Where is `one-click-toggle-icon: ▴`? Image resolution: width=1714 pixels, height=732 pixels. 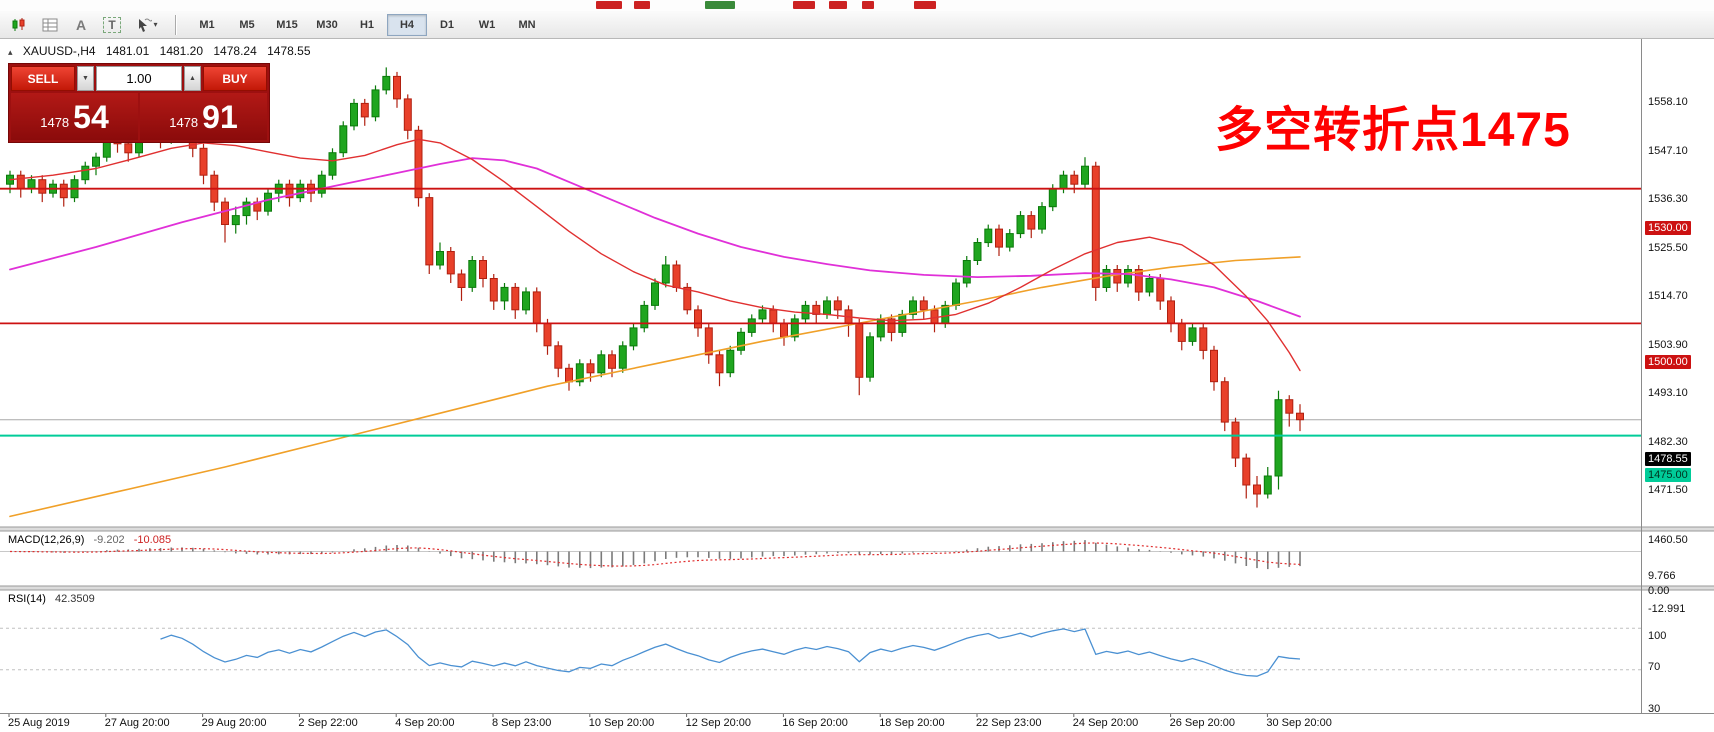
one-click-toggle-icon: ▴ is located at coordinates (10, 52).